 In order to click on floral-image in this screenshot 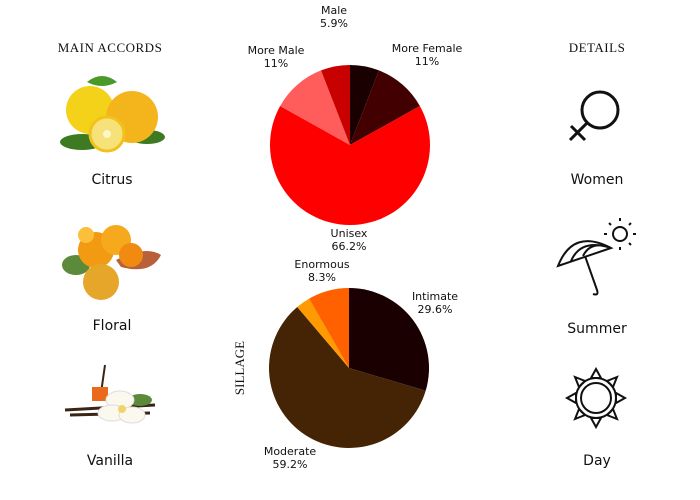, I will do `click(111, 262)`.